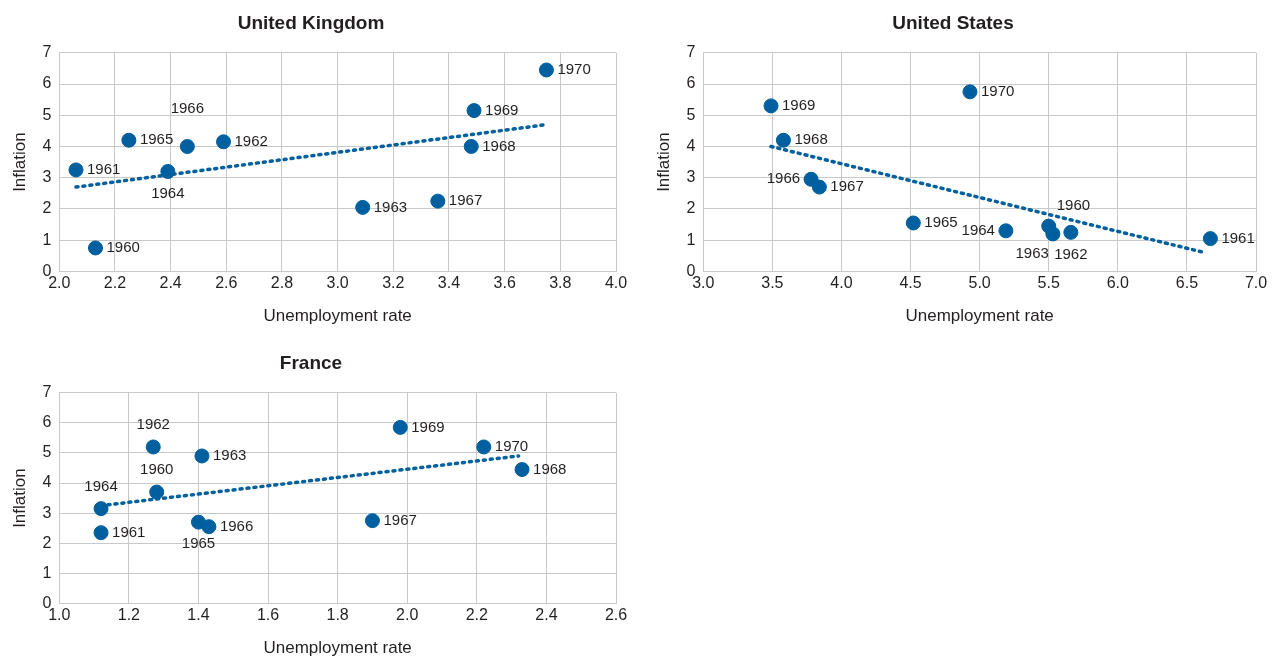  I want to click on y-tick-label: 5, so click(691, 114).